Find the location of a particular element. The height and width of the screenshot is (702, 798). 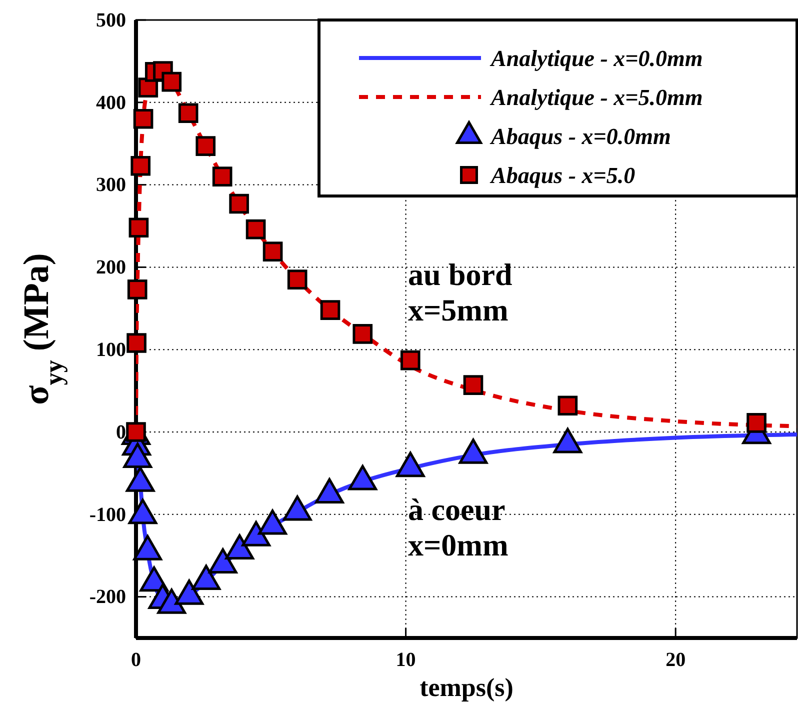

y-tick-label: 300 is located at coordinates (111, 185).